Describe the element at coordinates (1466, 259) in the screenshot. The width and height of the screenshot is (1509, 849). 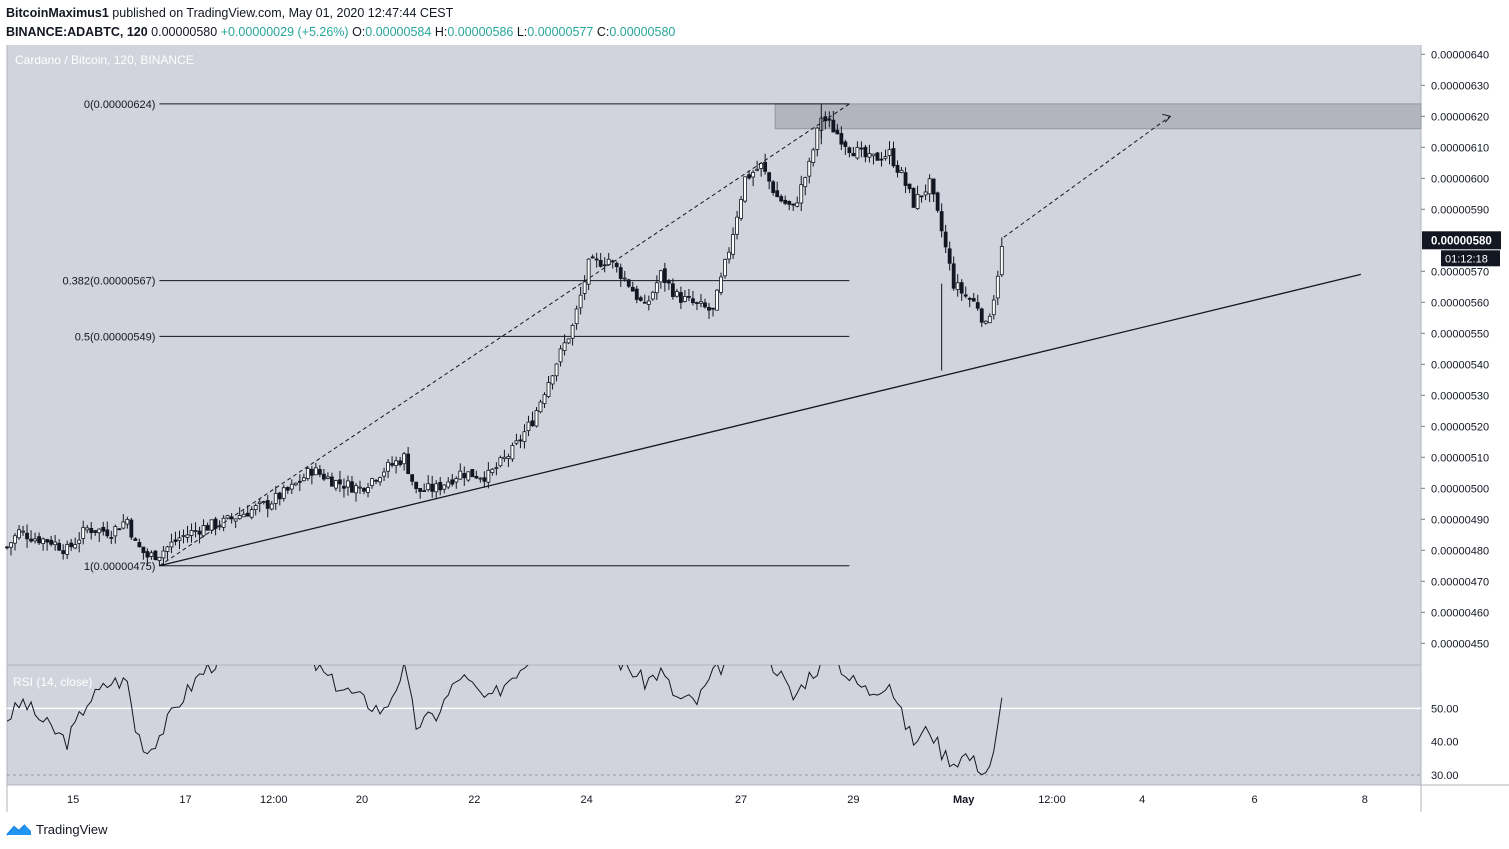
I see `countdown-label: 01:12:18` at that location.